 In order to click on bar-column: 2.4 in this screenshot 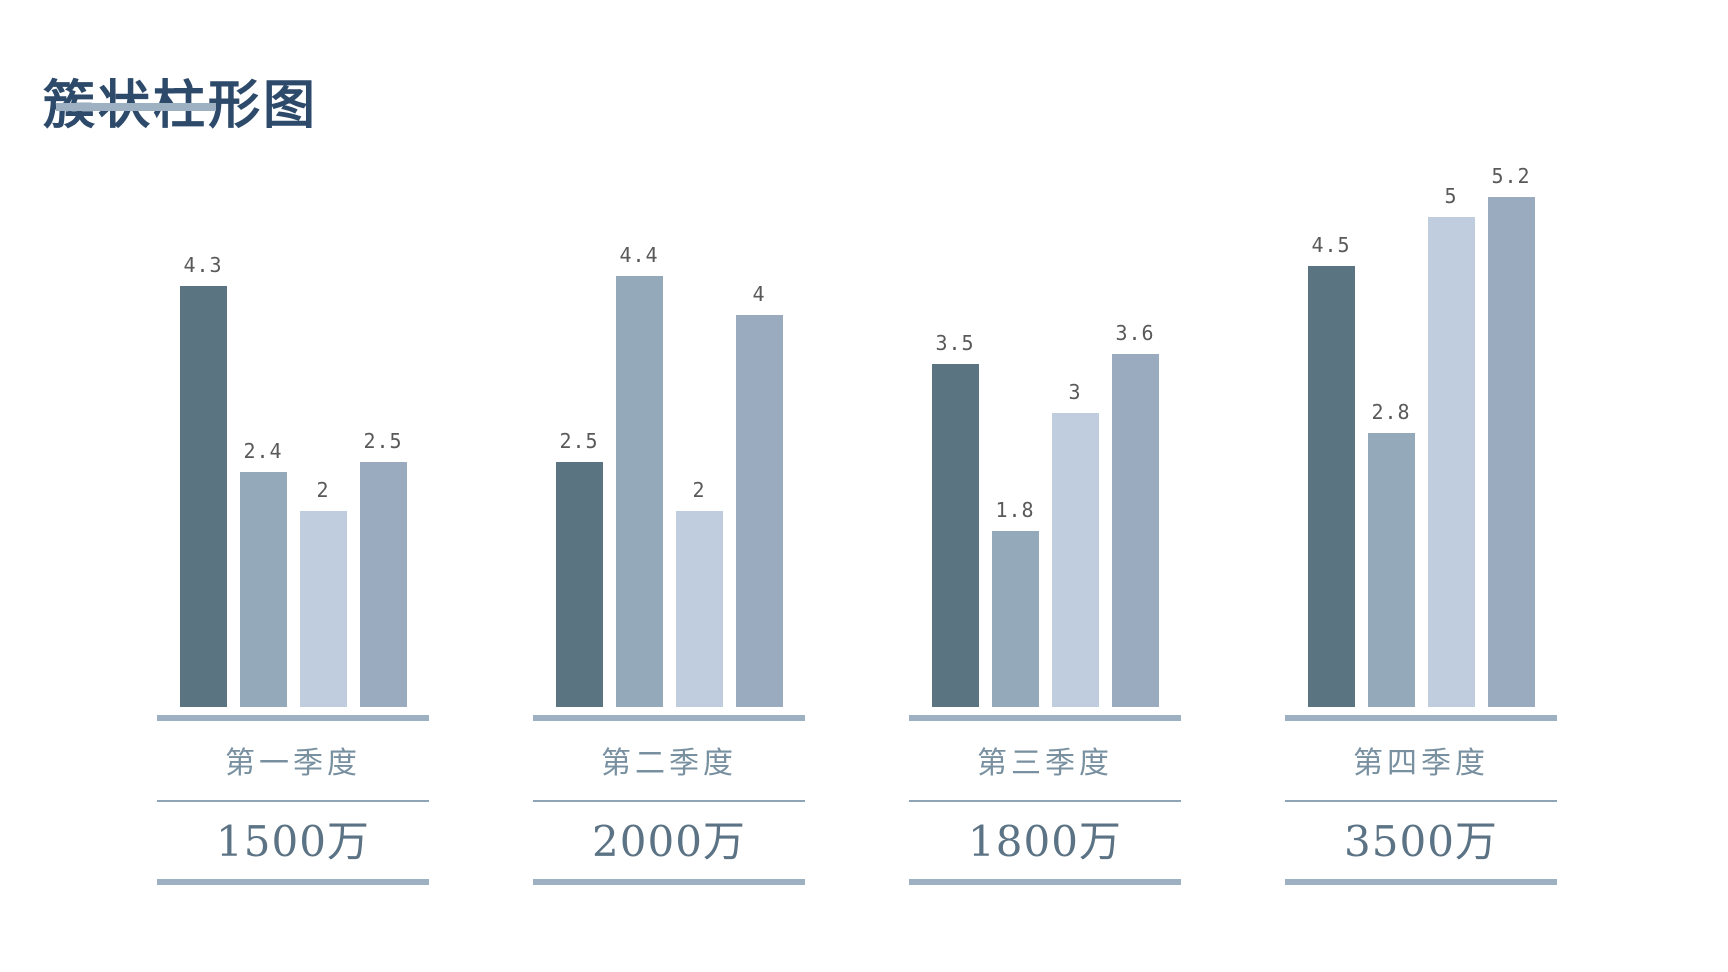, I will do `click(263, 573)`.